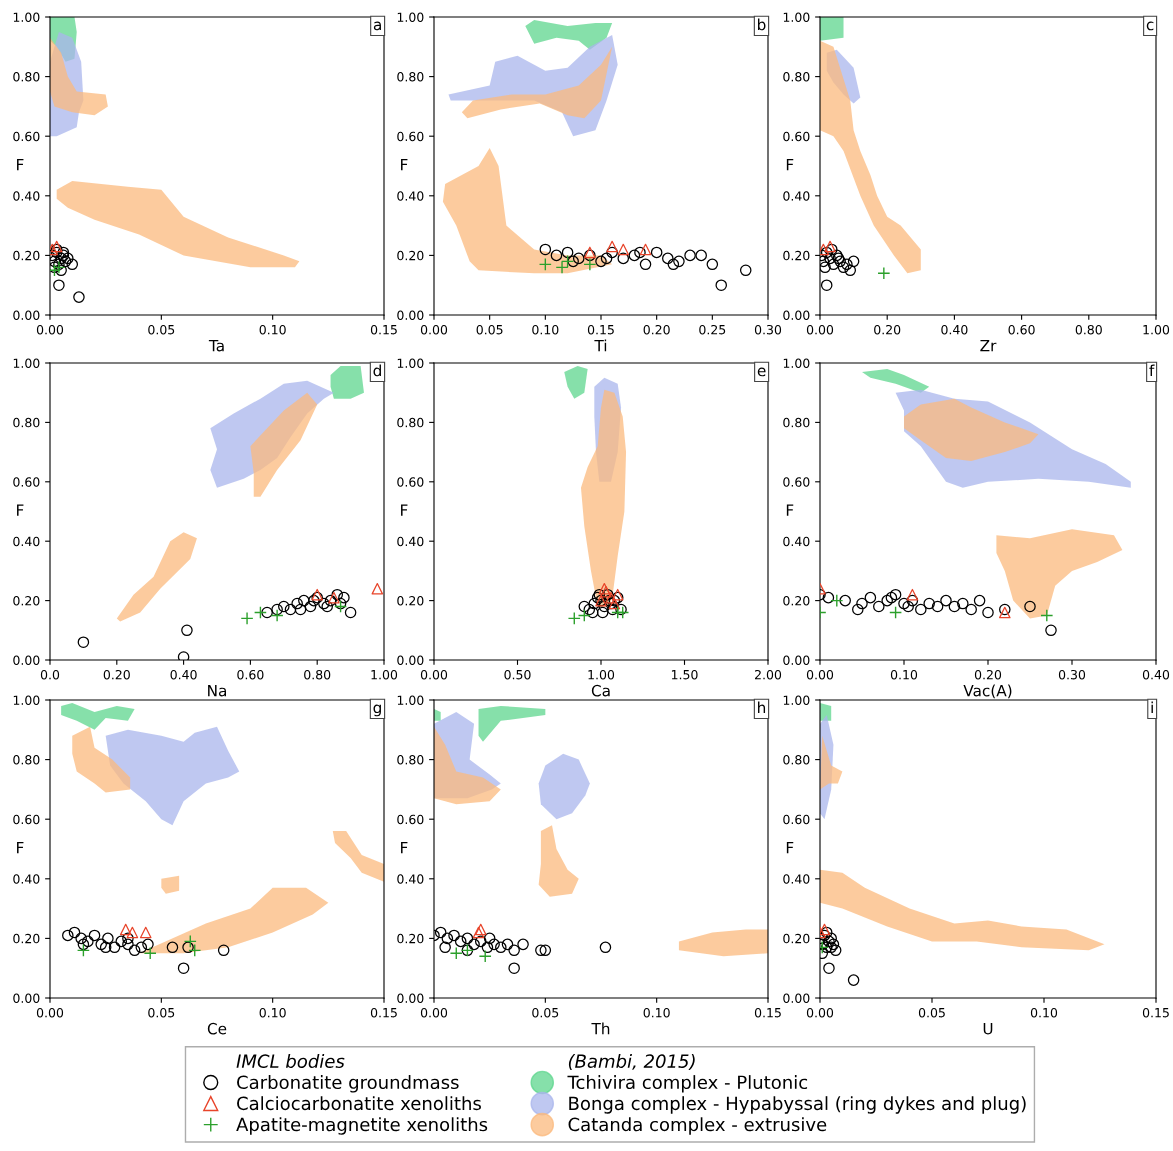 This screenshot has width=1173, height=1151. What do you see at coordinates (377, 370) in the screenshot?
I see `chart-title: d` at bounding box center [377, 370].